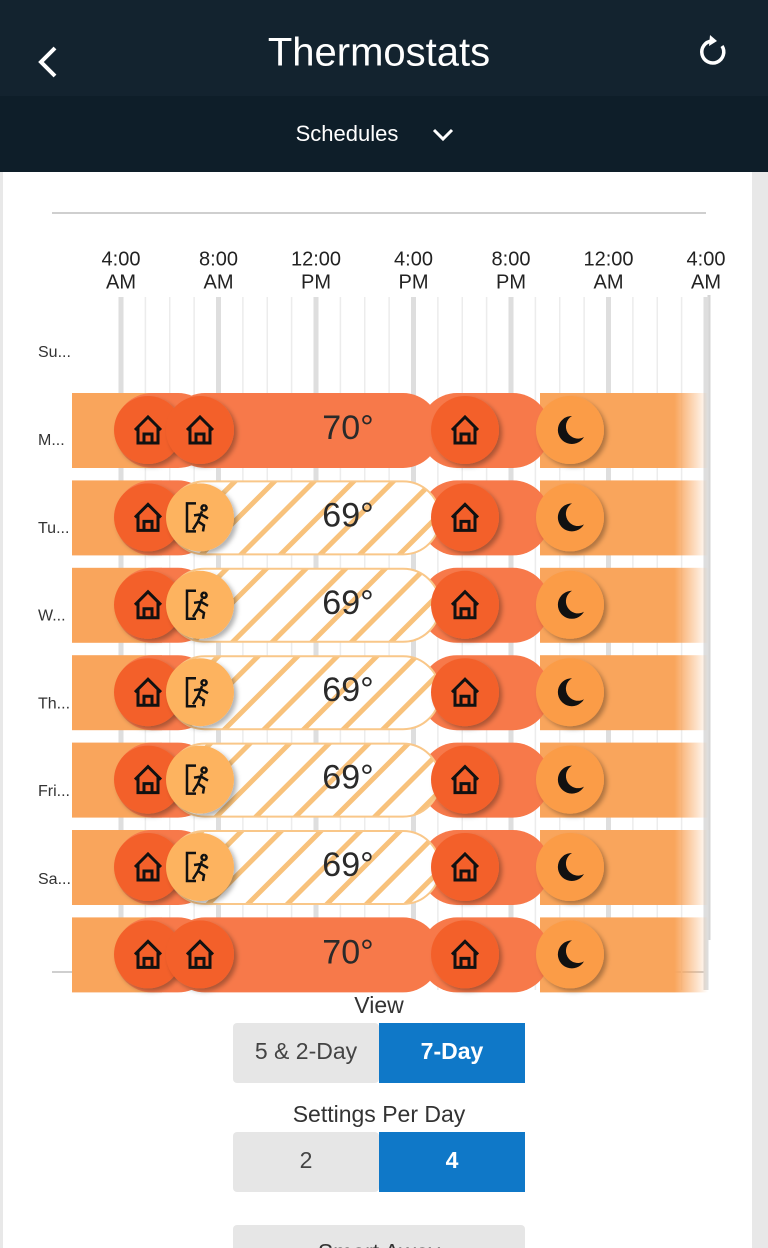 The height and width of the screenshot is (1248, 768). Describe the element at coordinates (706, 259) in the screenshot. I see `time-label: 4:00` at that location.